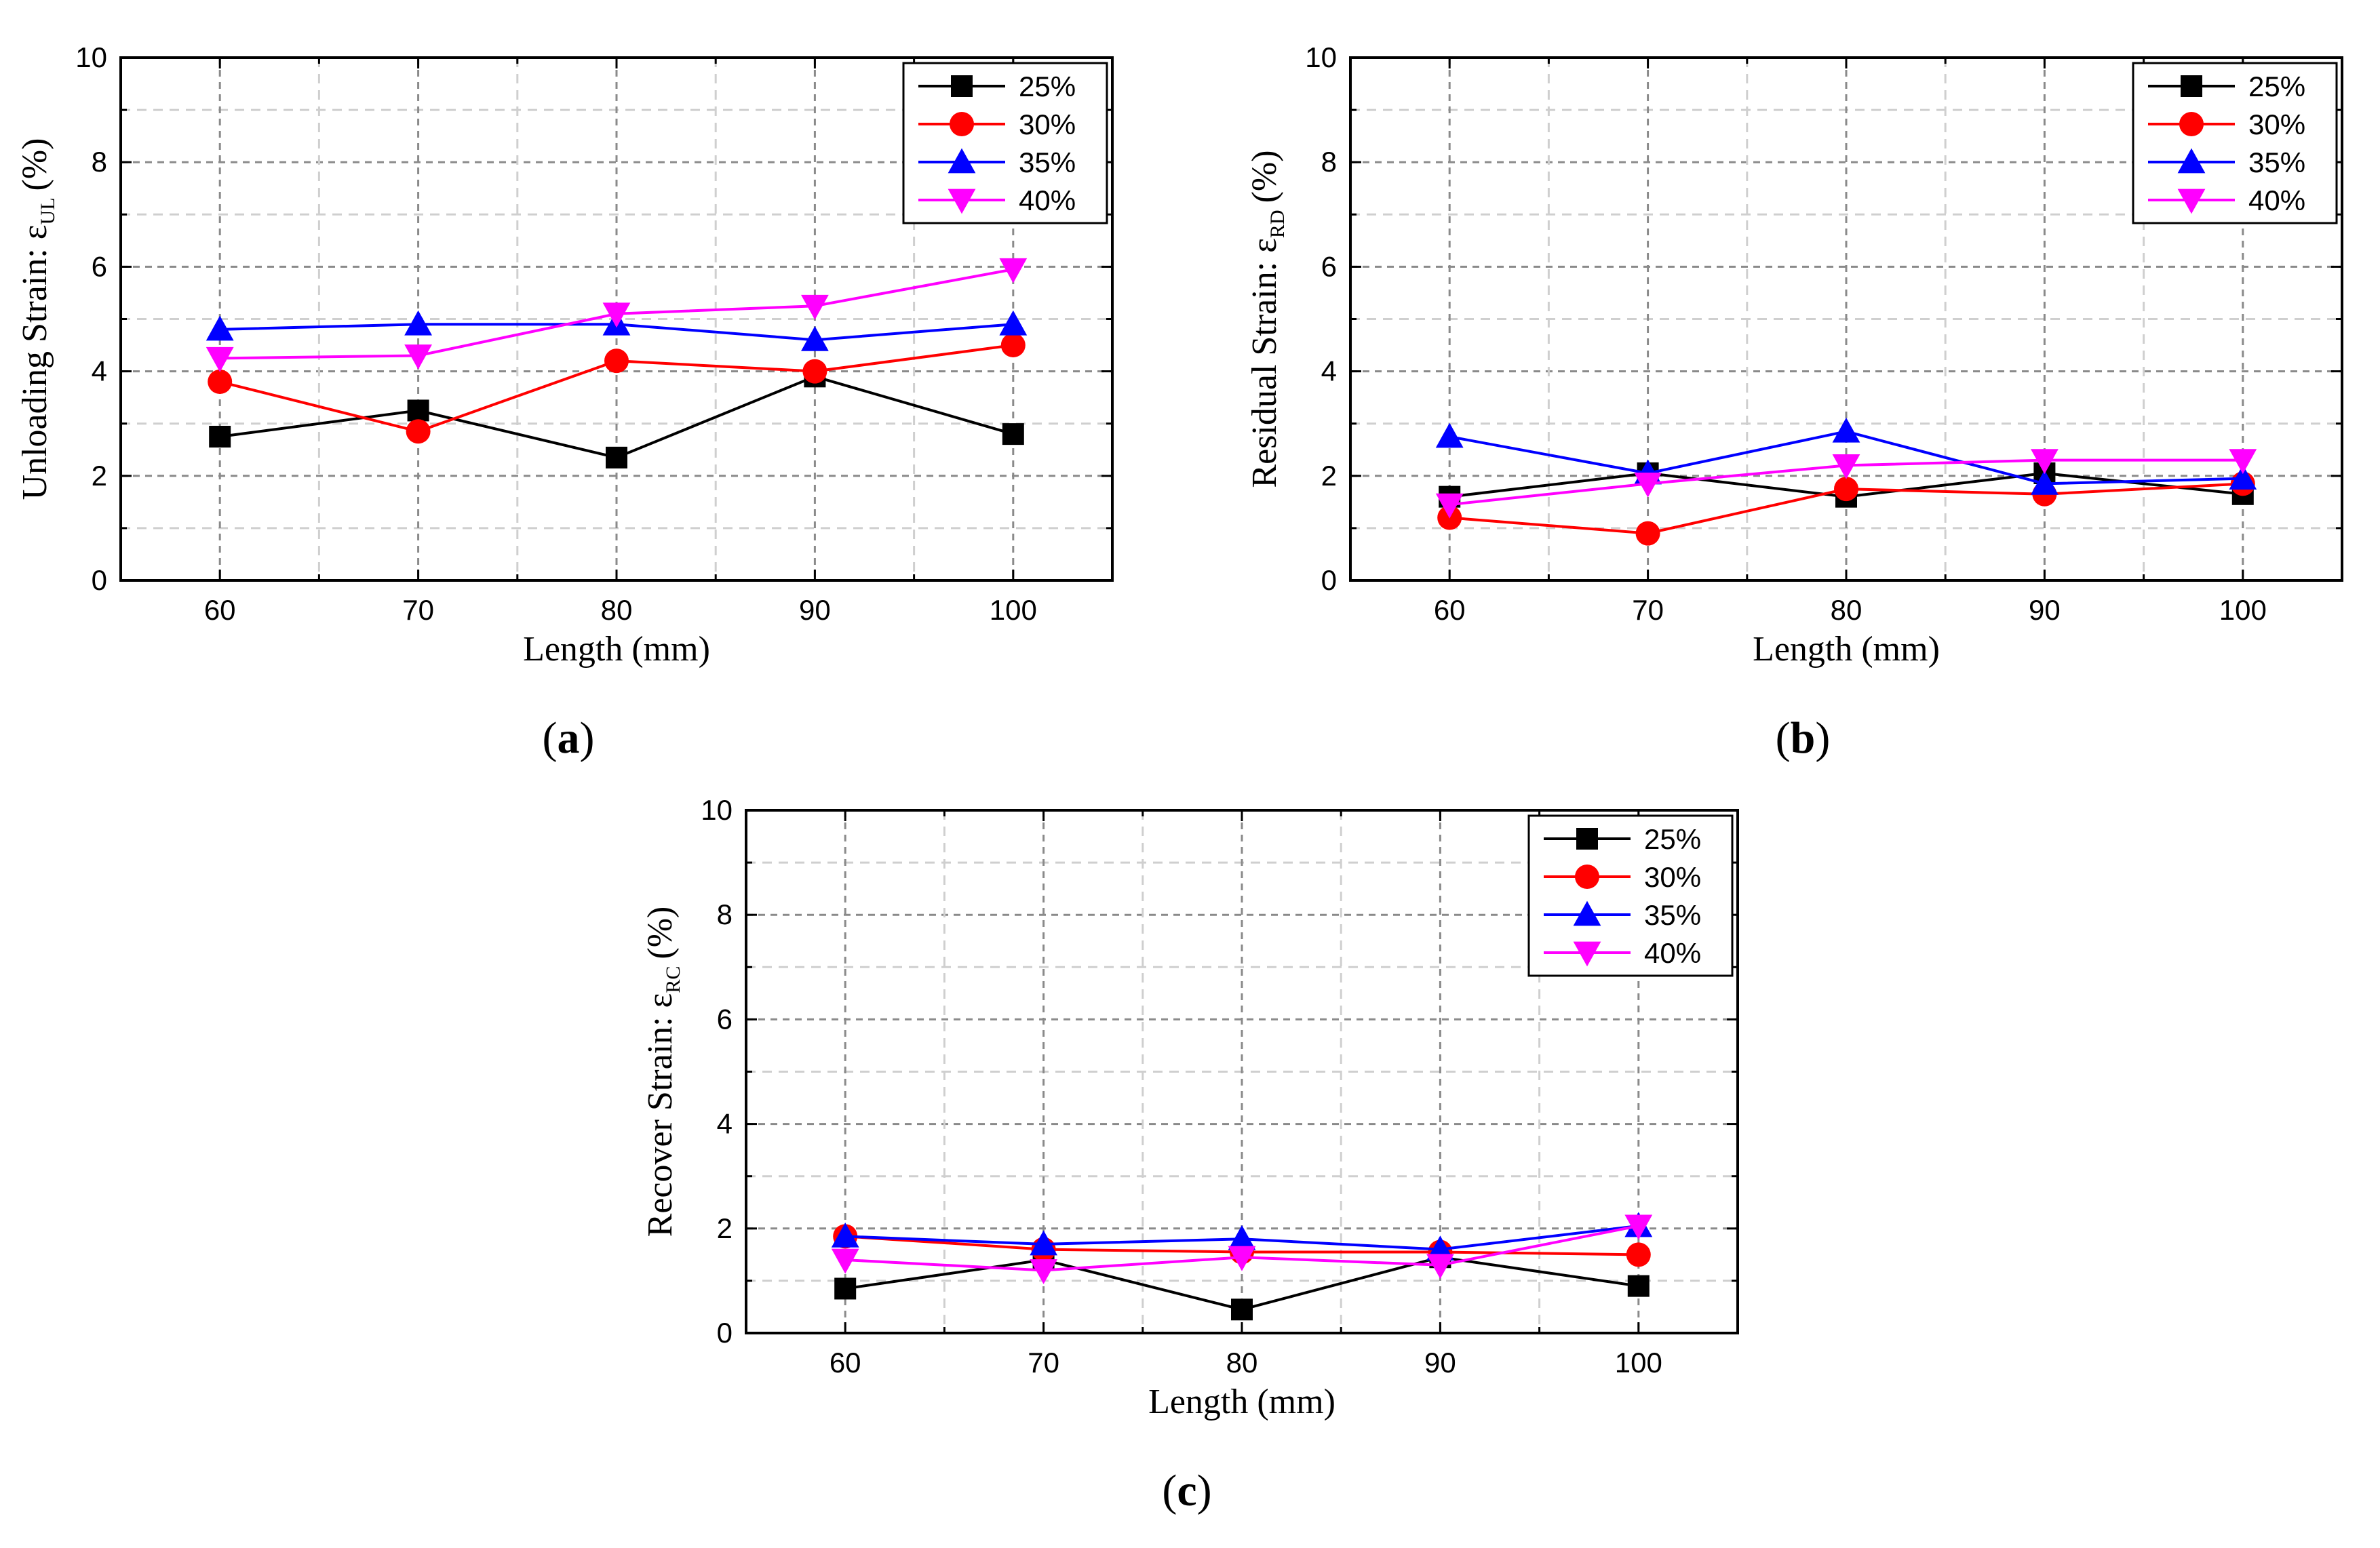 This screenshot has height=1548, width=2380. What do you see at coordinates (1186, 1490) in the screenshot?
I see `panel-label: (c)` at bounding box center [1186, 1490].